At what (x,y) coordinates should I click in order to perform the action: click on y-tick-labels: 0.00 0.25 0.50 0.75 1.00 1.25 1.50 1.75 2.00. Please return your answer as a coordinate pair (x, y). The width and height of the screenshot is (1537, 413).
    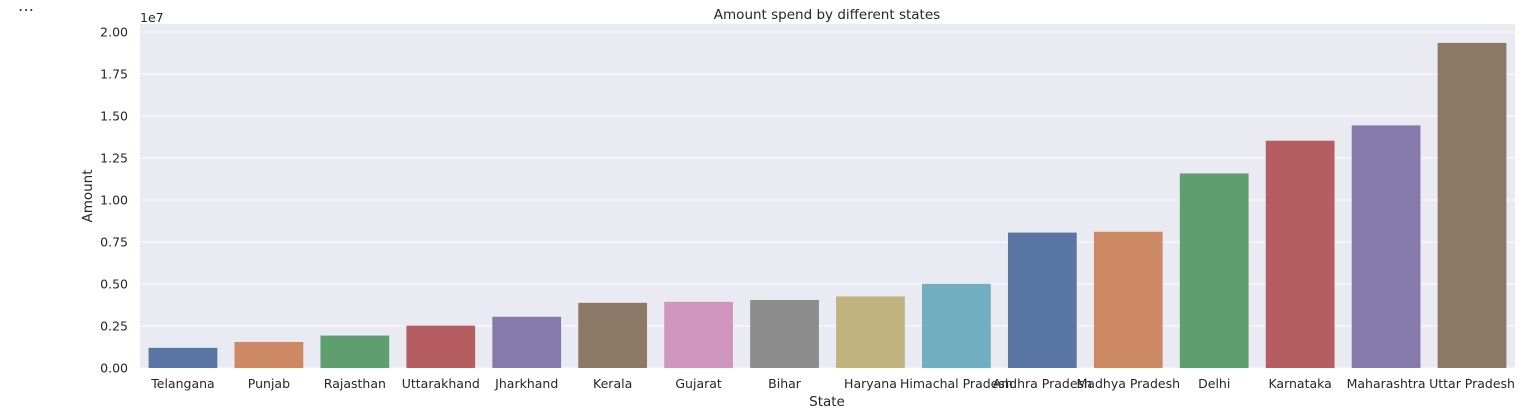
    Looking at the image, I should click on (114, 200).